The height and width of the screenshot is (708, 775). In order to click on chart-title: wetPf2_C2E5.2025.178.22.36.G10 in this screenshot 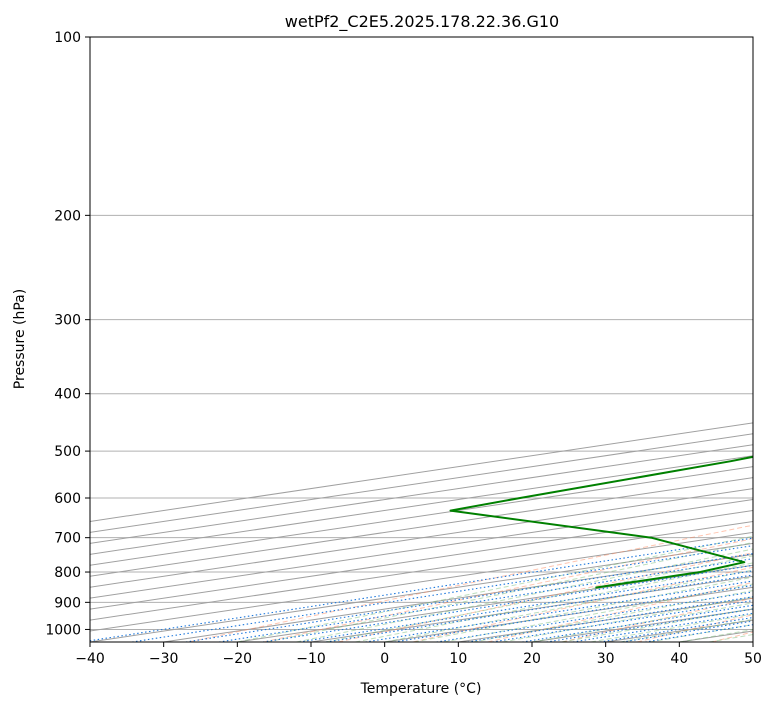, I will do `click(422, 22)`.